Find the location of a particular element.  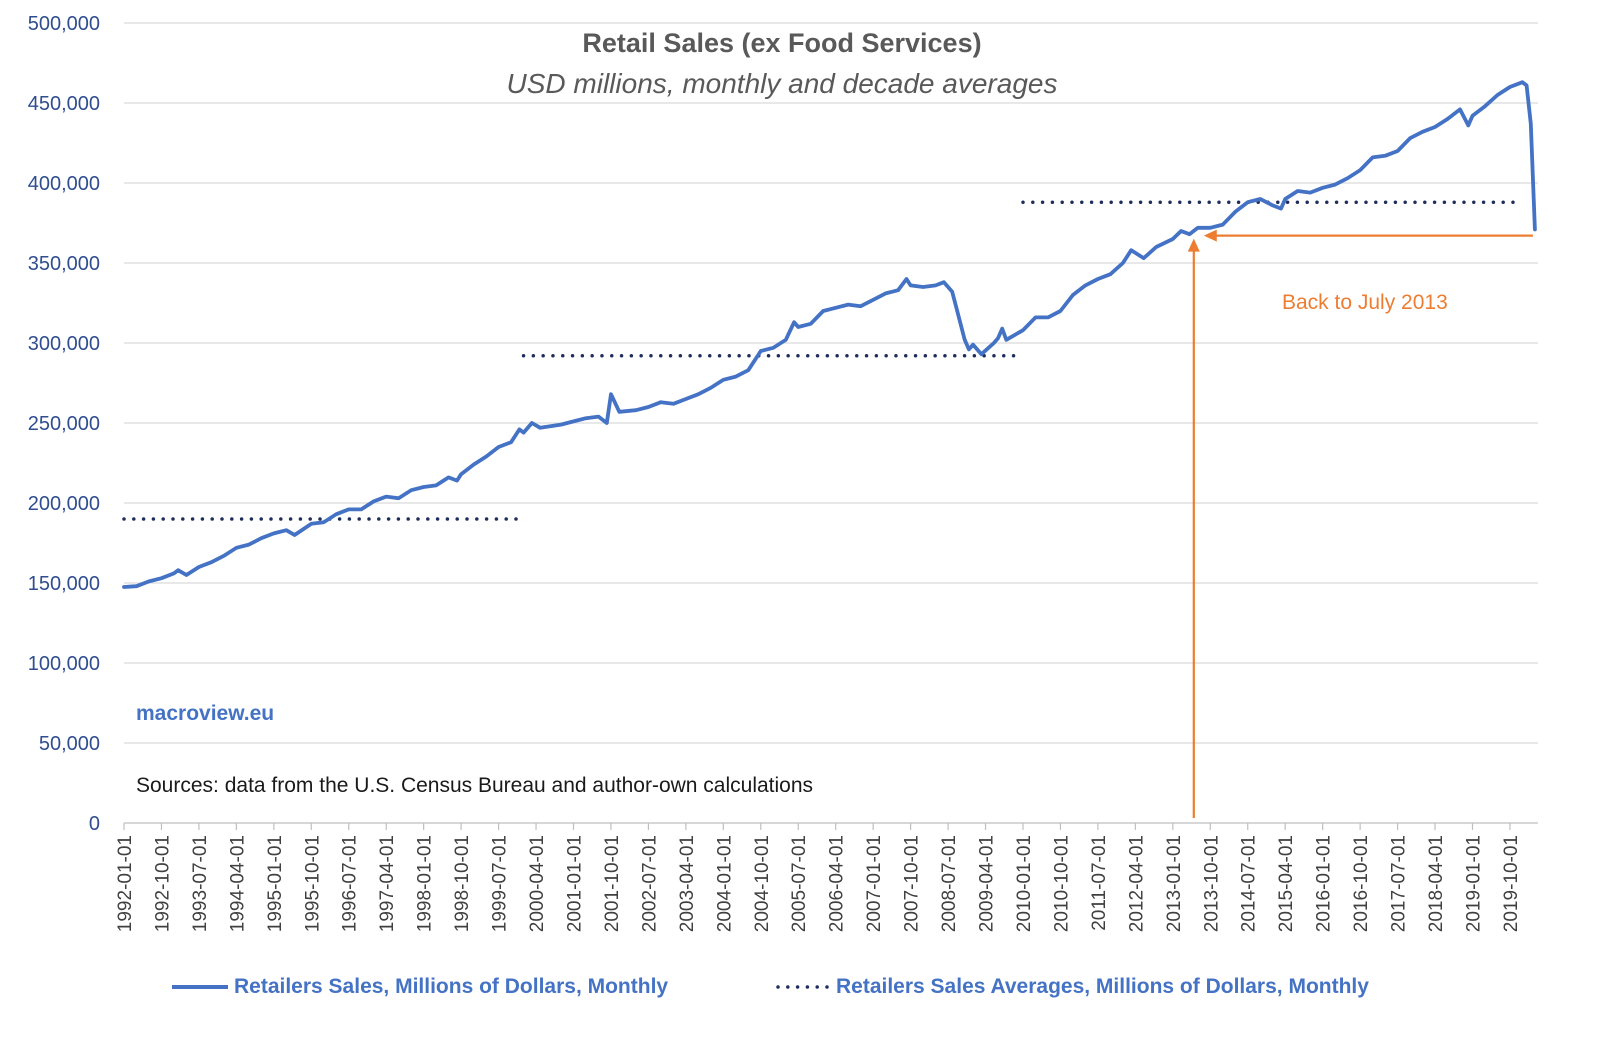

legend-swatch-solid is located at coordinates (200, 987).